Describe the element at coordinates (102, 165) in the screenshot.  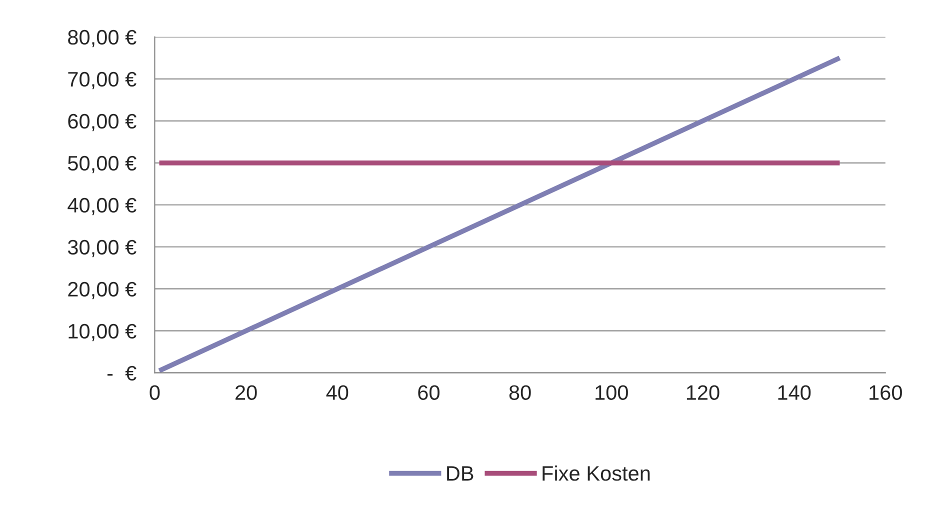
I see `y-tick-label: 50,00 €` at that location.